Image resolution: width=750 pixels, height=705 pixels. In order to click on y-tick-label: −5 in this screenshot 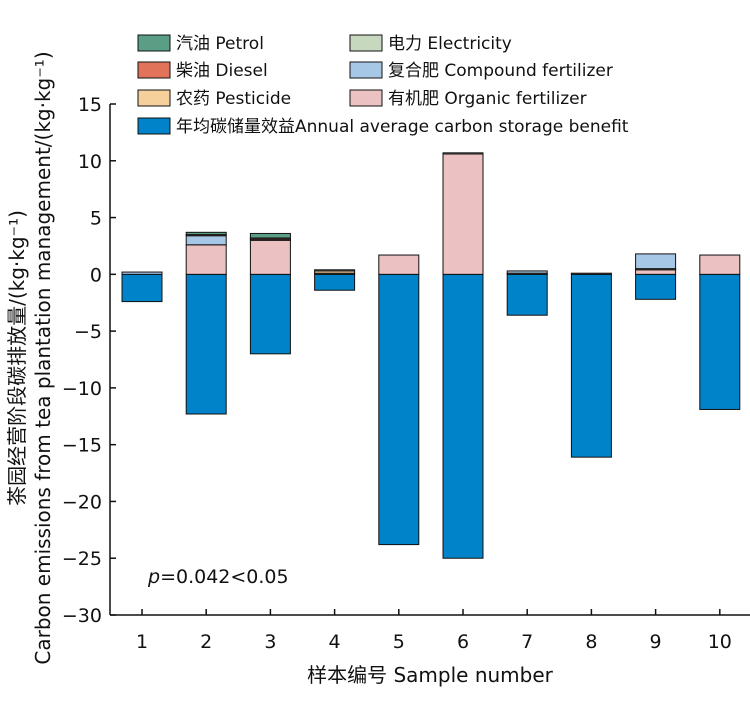, I will do `click(88, 332)`.